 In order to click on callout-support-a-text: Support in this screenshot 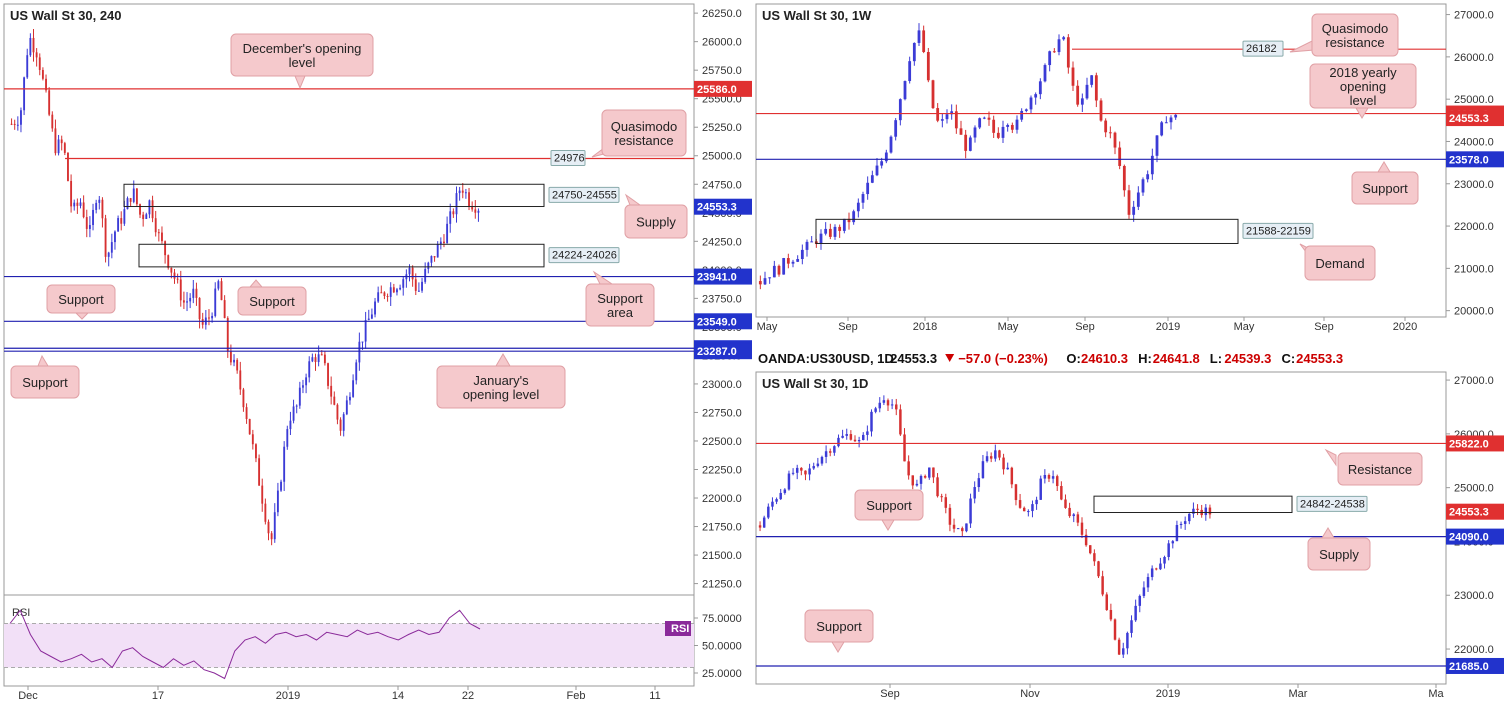, I will do `click(81, 299)`.